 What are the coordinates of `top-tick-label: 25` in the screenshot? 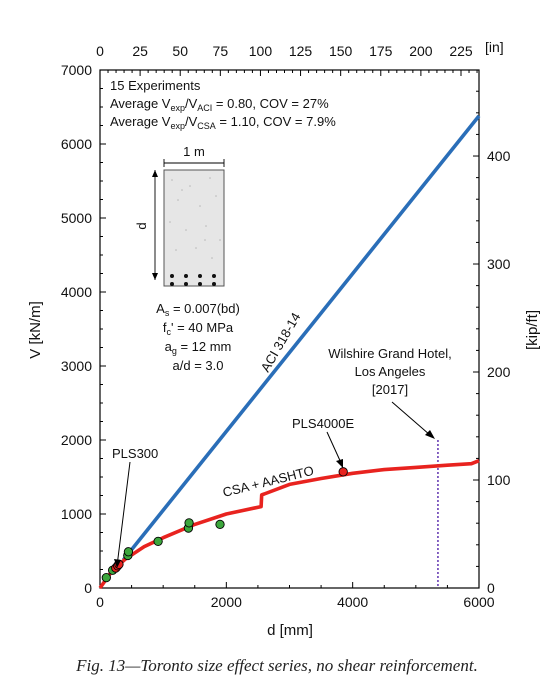 It's located at (140, 51).